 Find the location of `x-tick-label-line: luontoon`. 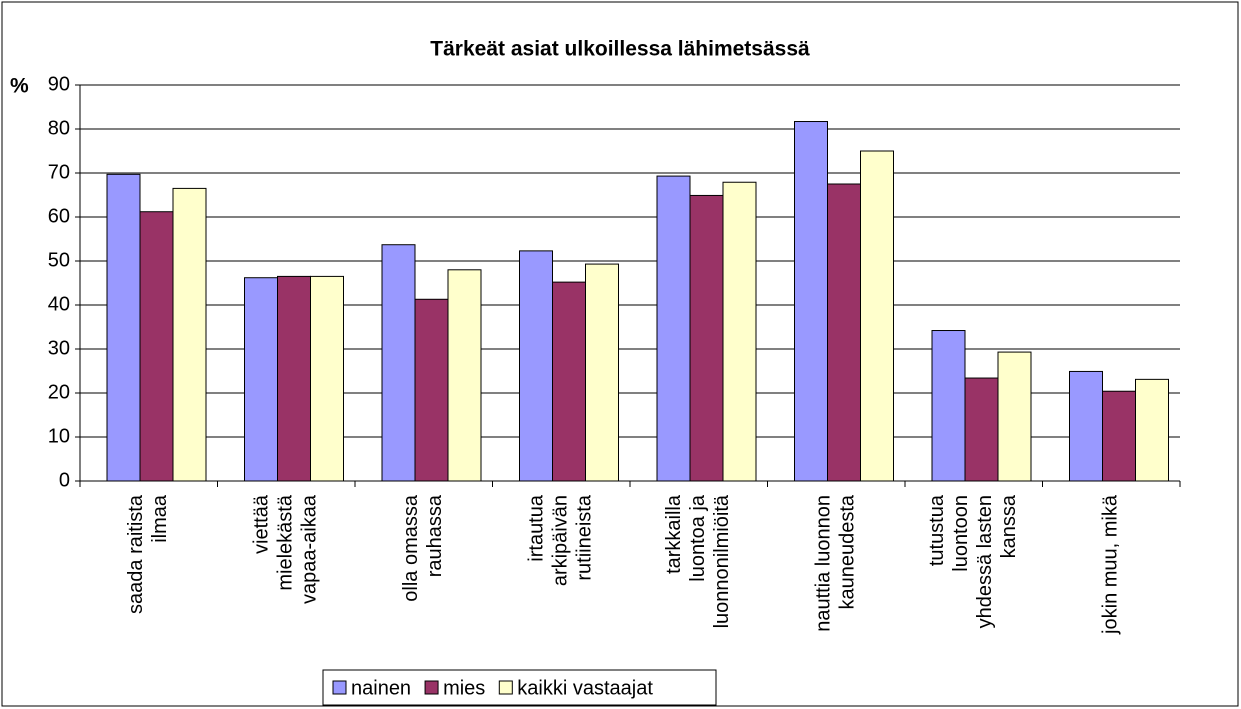

x-tick-label-line: luontoon is located at coordinates (961, 533).